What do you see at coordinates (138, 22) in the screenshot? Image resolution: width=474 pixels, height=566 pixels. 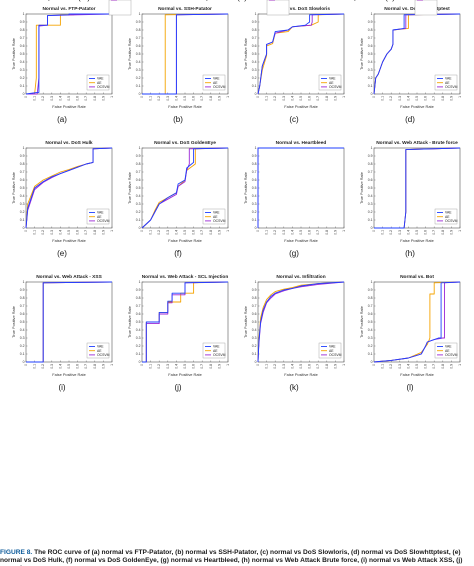 I see `y-tick-label-b: 0.9` at bounding box center [138, 22].